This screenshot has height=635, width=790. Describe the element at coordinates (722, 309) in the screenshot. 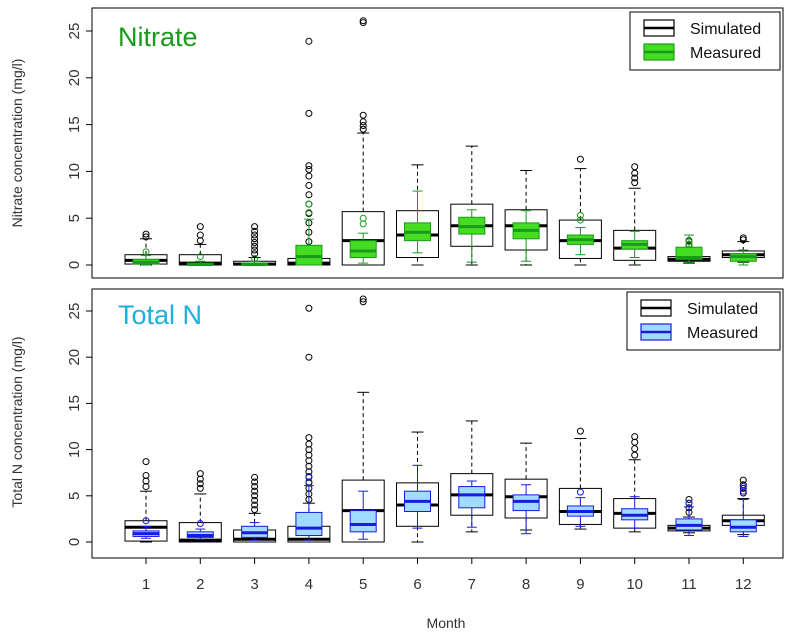

I see `legend-label: Simulated` at that location.